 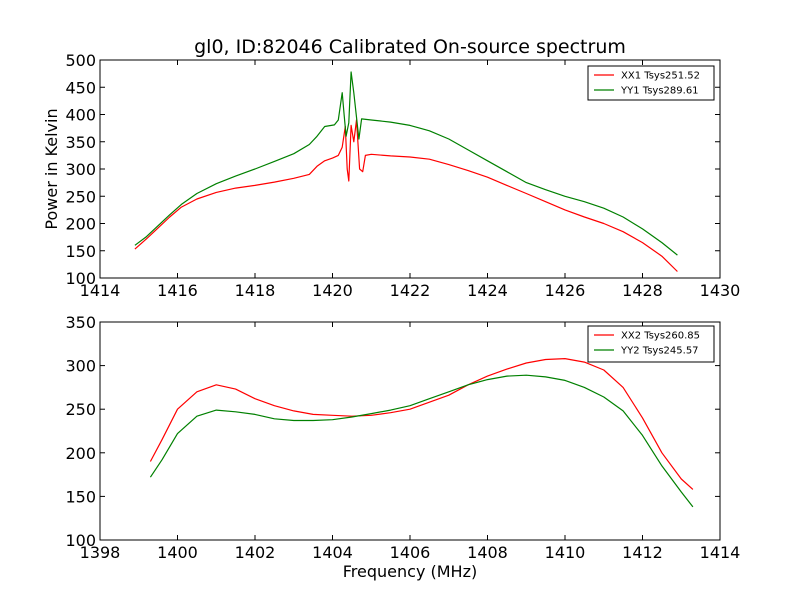 What do you see at coordinates (80, 251) in the screenshot?
I see `top-ytick-label: 150` at bounding box center [80, 251].